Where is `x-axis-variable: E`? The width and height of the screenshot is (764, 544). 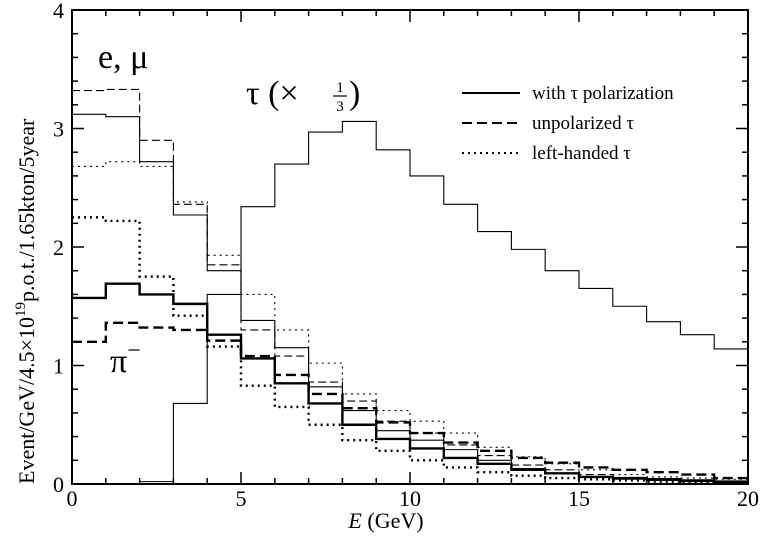
x-axis-variable: E is located at coordinates (354, 520).